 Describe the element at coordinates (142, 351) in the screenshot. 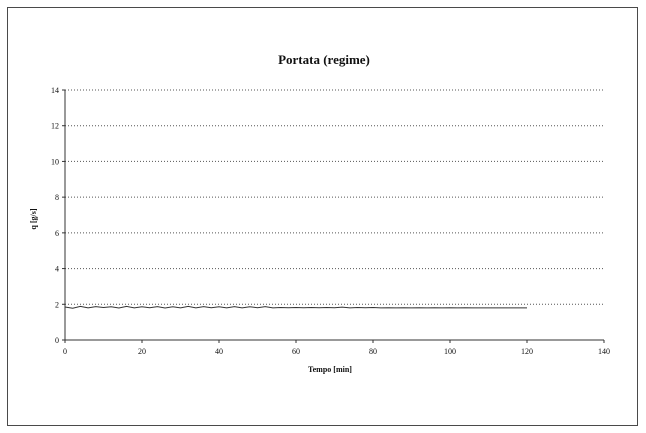

I see `x-tick-label-20: 20` at that location.